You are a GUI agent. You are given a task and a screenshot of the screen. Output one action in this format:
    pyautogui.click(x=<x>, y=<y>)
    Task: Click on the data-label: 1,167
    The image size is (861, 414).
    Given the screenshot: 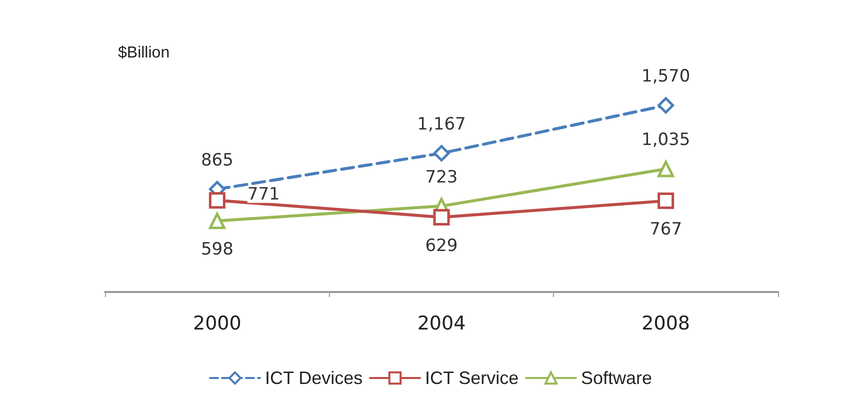 What is the action you would take?
    pyautogui.click(x=441, y=124)
    